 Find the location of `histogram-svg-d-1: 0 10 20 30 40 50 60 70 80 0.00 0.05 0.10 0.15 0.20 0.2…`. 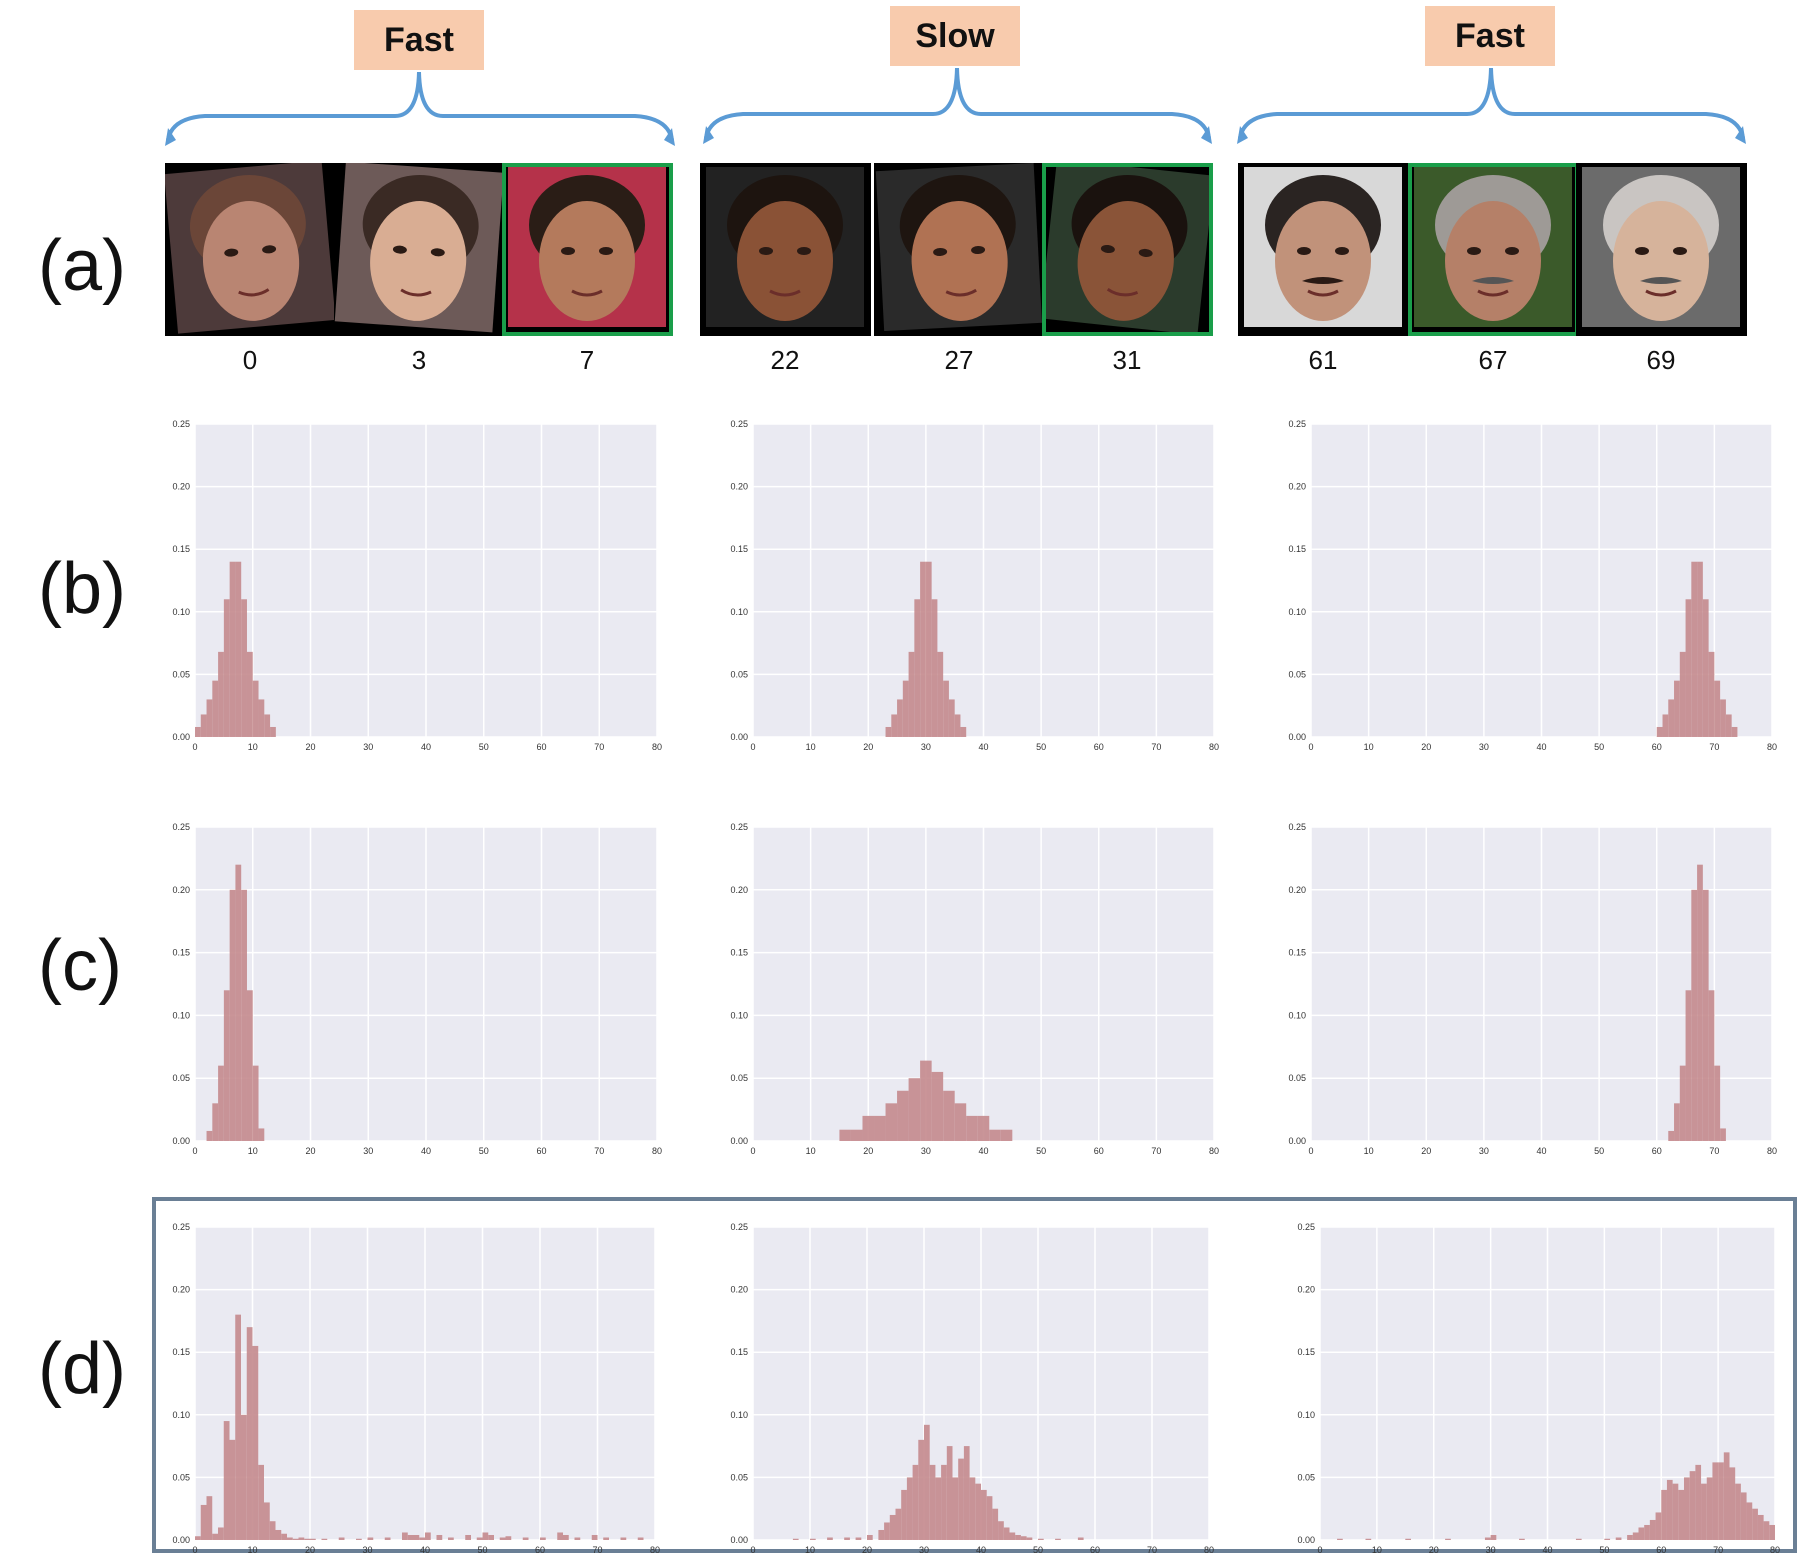

histogram-svg-d-1: 0 10 20 30 40 50 60 70 80 0.00 0.05 0.10 0.15 0.20 0.2… is located at coordinates (972, 1388).